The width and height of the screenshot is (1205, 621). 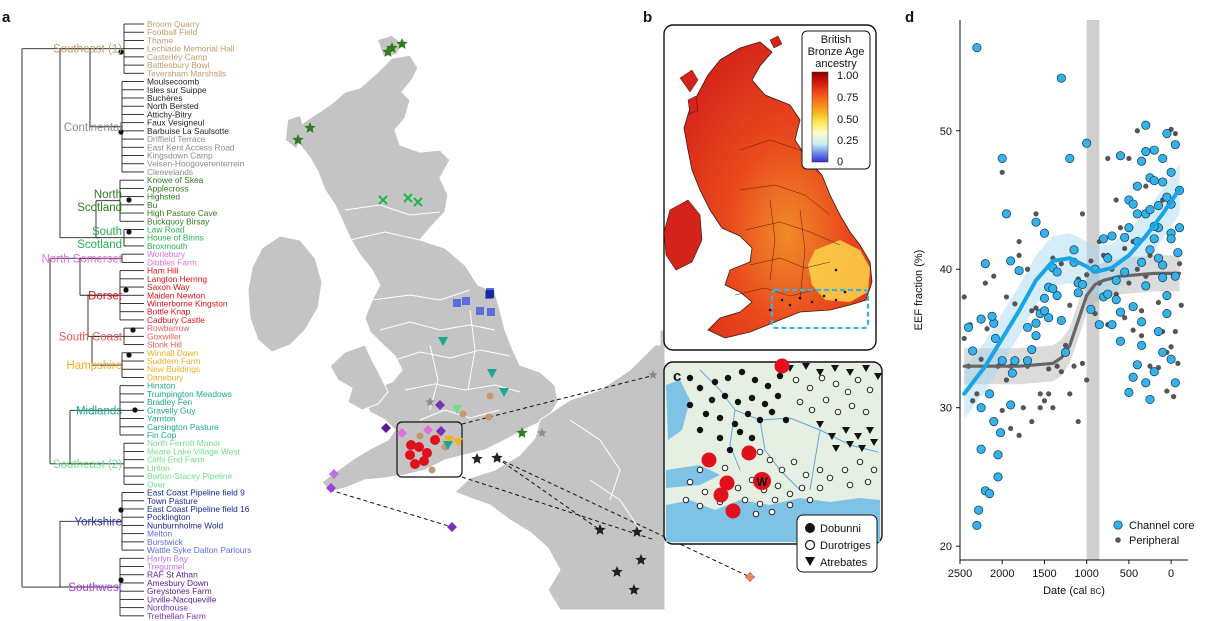 What do you see at coordinates (847, 120) in the screenshot?
I see `colorbar-tick-050: 0.50` at bounding box center [847, 120].